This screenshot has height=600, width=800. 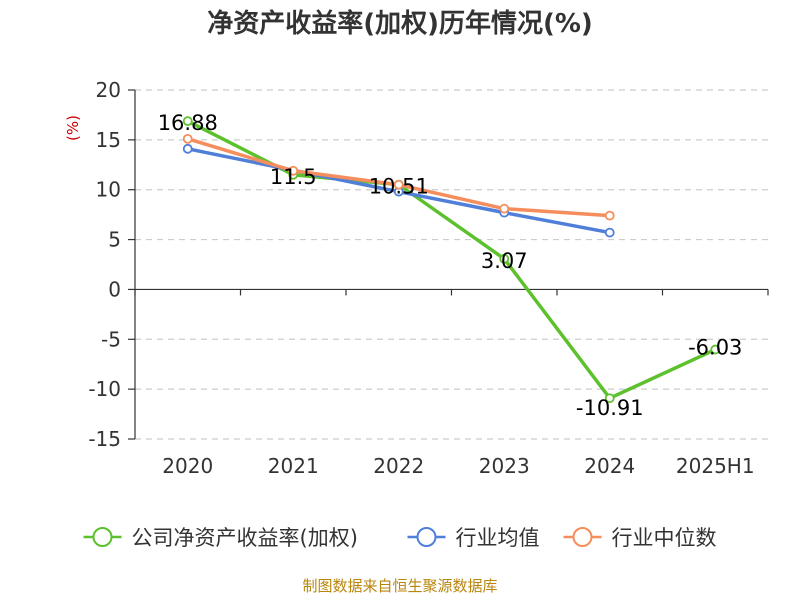 I want to click on data-label: 16.88, so click(x=188, y=123).